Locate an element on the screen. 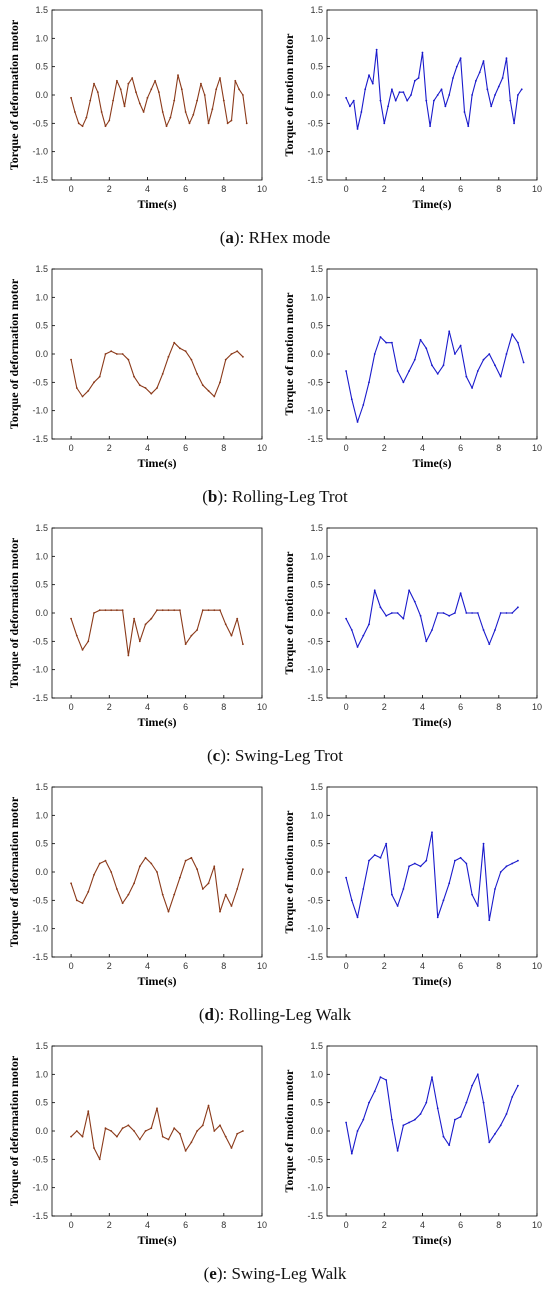 Image resolution: width=550 pixels, height=1296 pixels. x-tick-label: 6 is located at coordinates (185, 1225).